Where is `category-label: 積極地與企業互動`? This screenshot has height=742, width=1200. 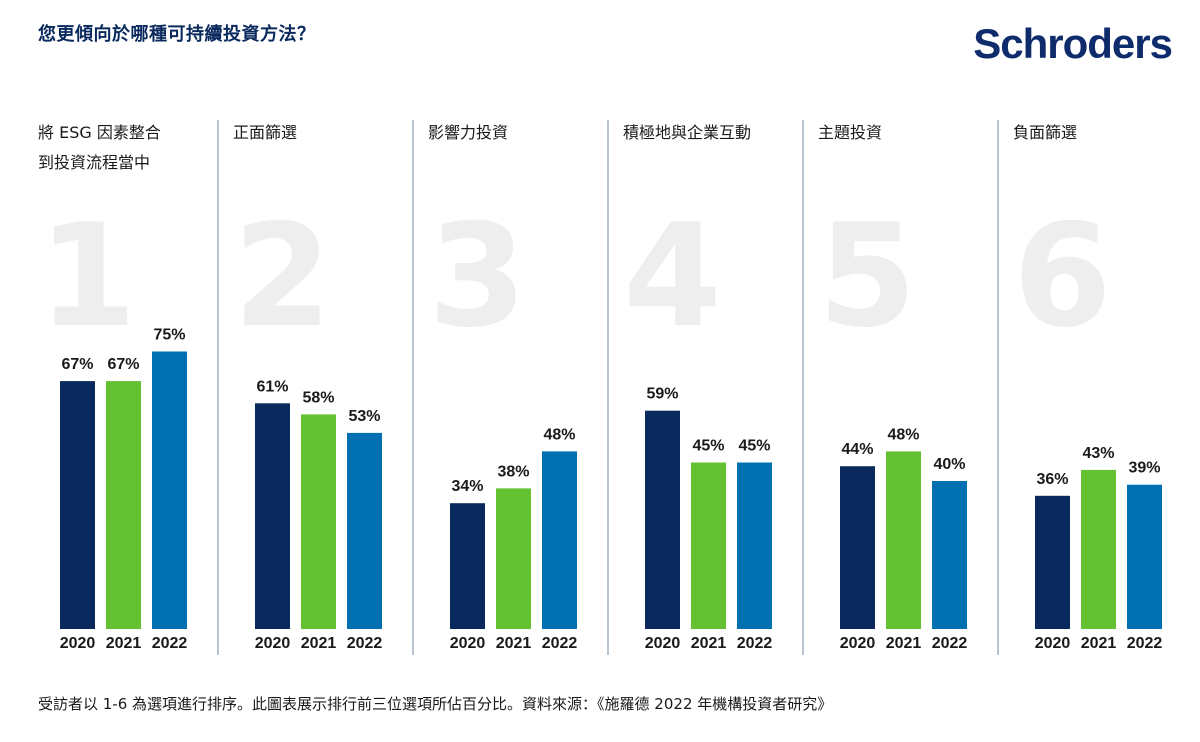 category-label: 積極地與企業互動 is located at coordinates (687, 132).